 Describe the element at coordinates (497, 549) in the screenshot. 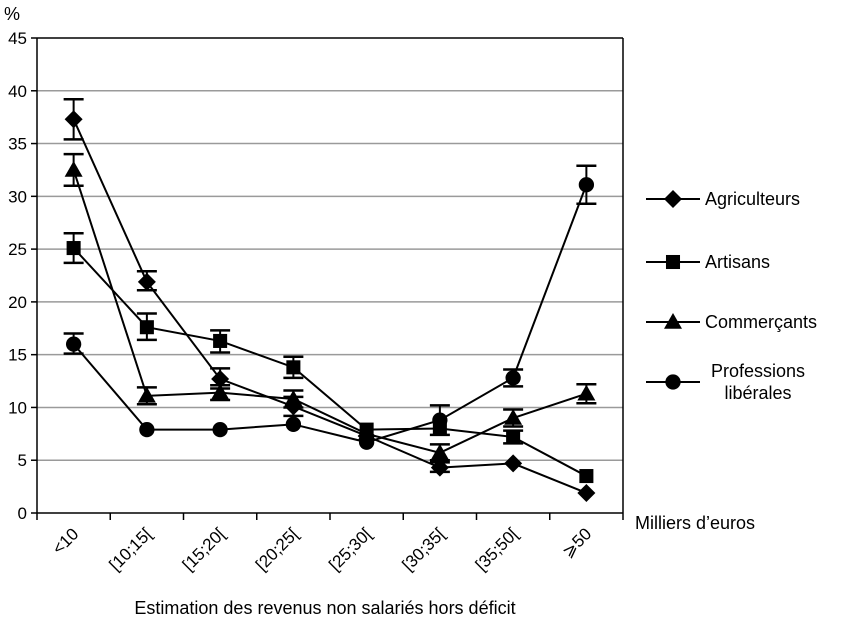

I see `x-tick-label: [35;50[` at that location.